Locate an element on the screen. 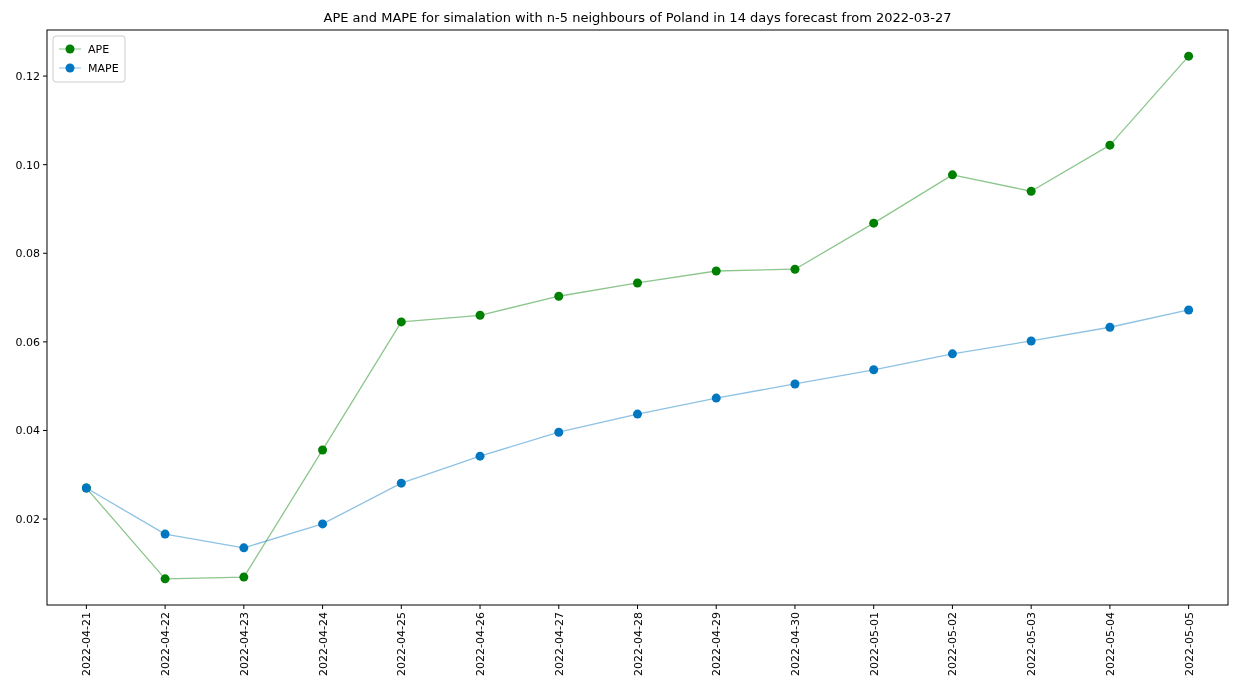 The height and width of the screenshot is (690, 1239). x-tick-label: 2022-04-26 is located at coordinates (481, 644).